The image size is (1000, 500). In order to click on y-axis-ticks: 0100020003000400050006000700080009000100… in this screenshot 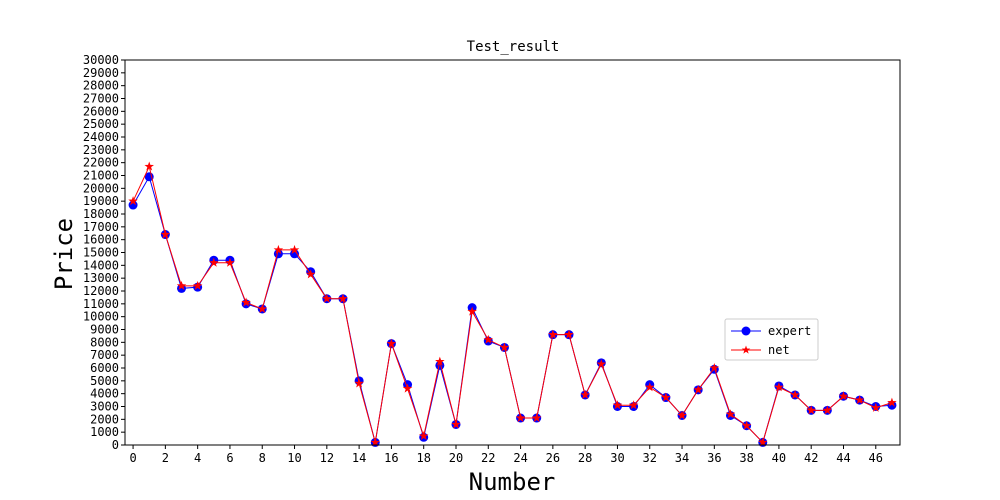, I will do `click(104, 252)`.